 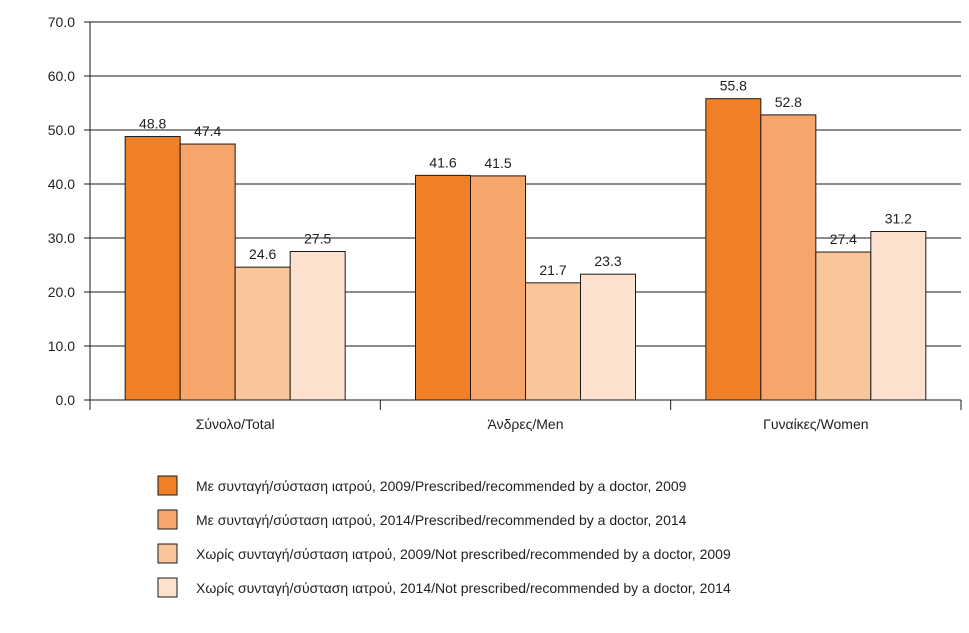 What do you see at coordinates (262, 254) in the screenshot?
I see `data-label: 24.6` at bounding box center [262, 254].